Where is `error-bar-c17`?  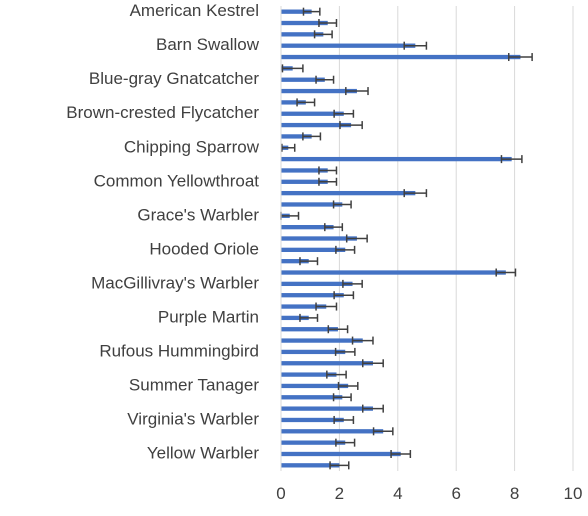
error-bar-c17 is located at coordinates (415, 193).